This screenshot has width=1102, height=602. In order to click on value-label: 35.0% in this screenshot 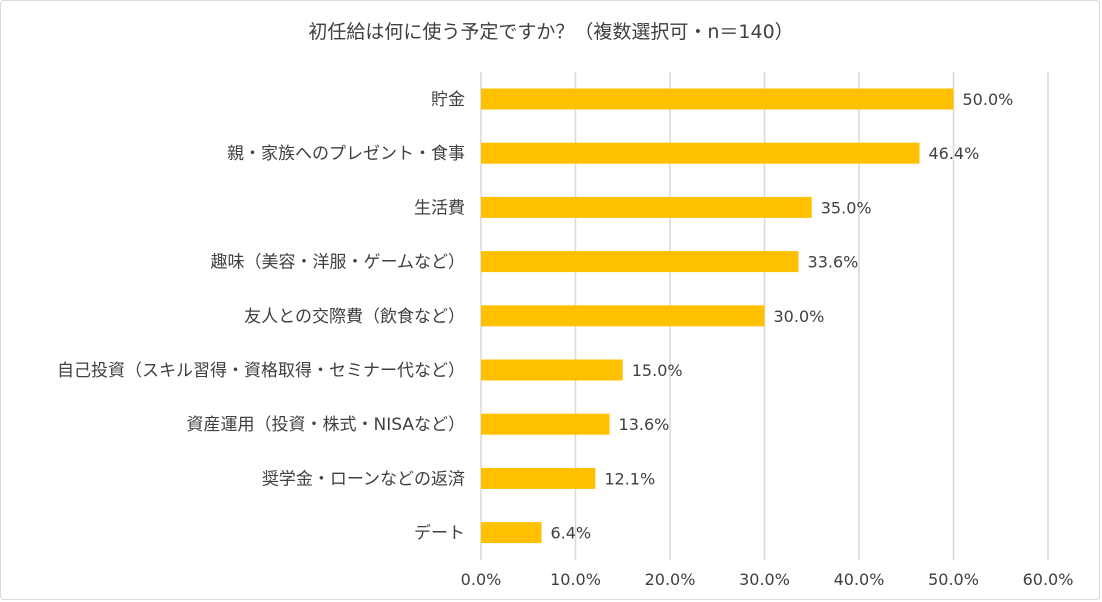, I will do `click(846, 207)`.